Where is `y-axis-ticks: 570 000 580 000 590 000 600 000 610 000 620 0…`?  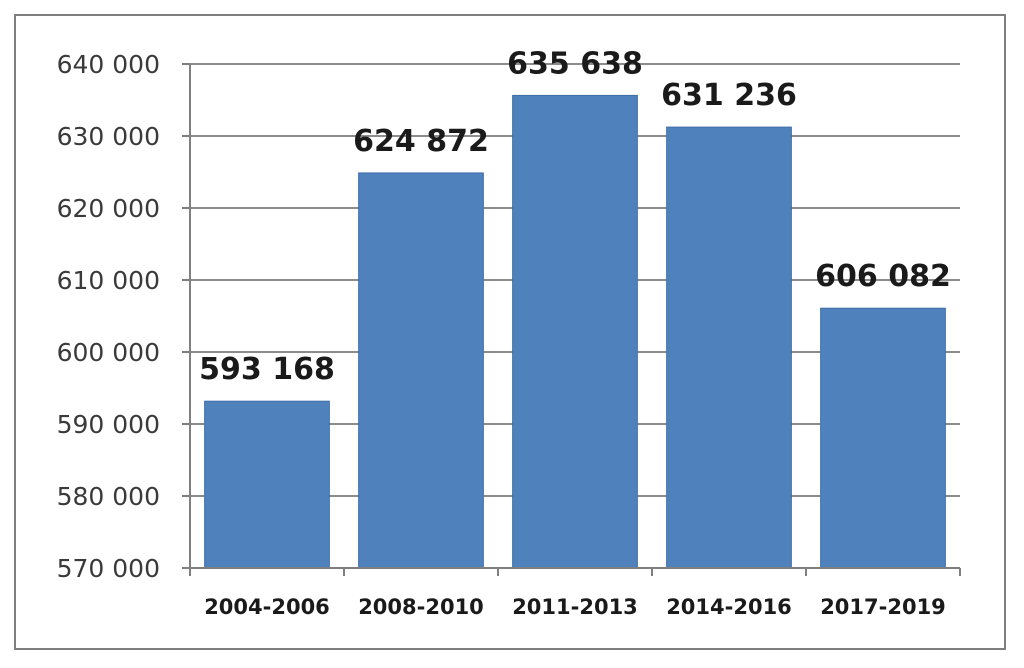
y-axis-ticks: 570 000 580 000 590 000 600 000 610 000 620 0… is located at coordinates (108, 316).